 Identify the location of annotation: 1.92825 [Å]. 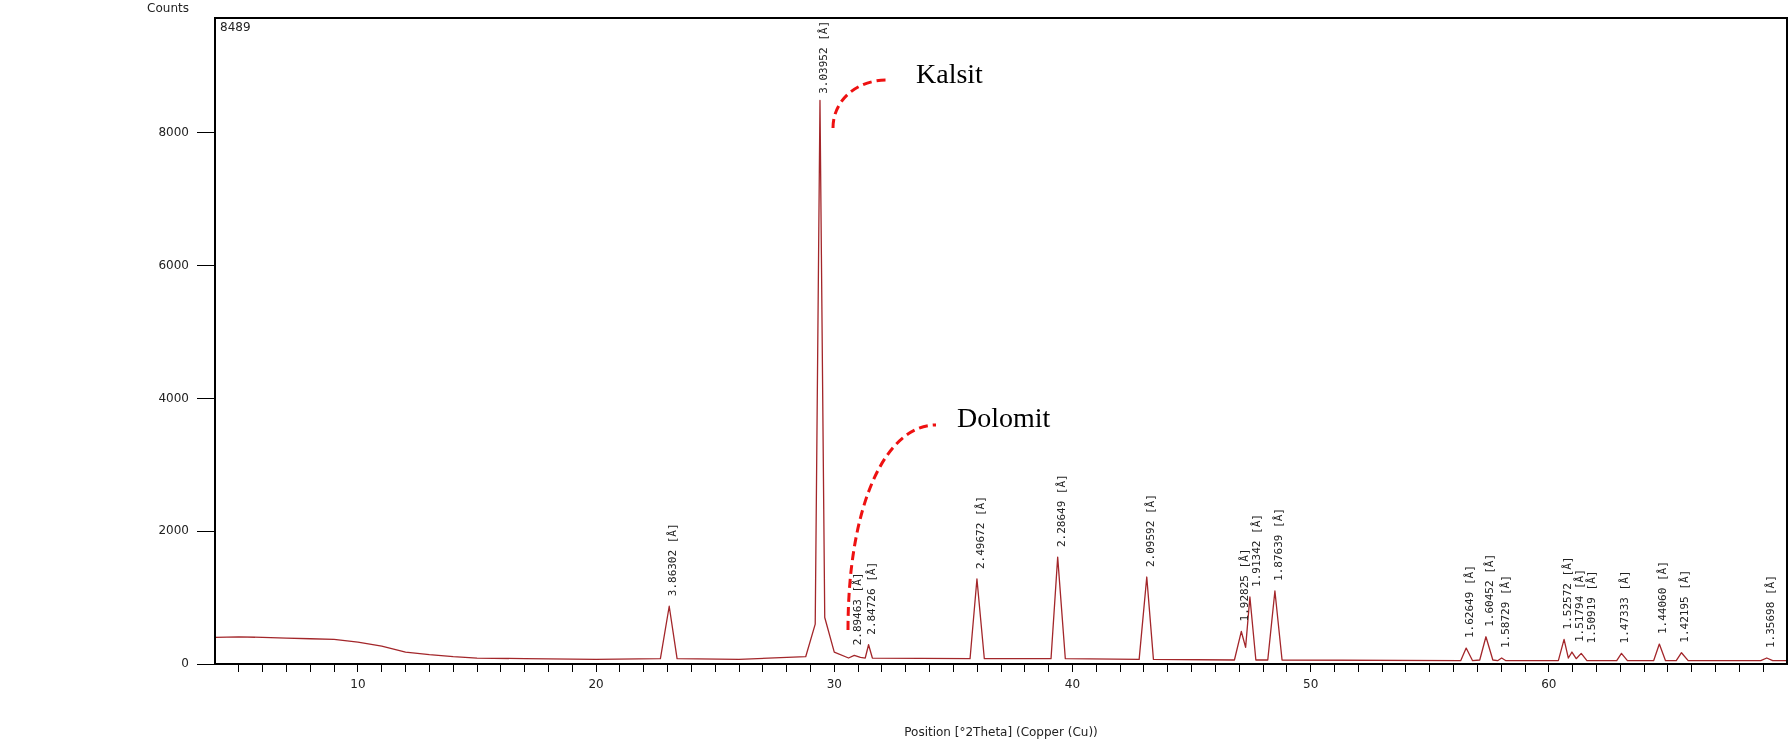
(1245, 585).